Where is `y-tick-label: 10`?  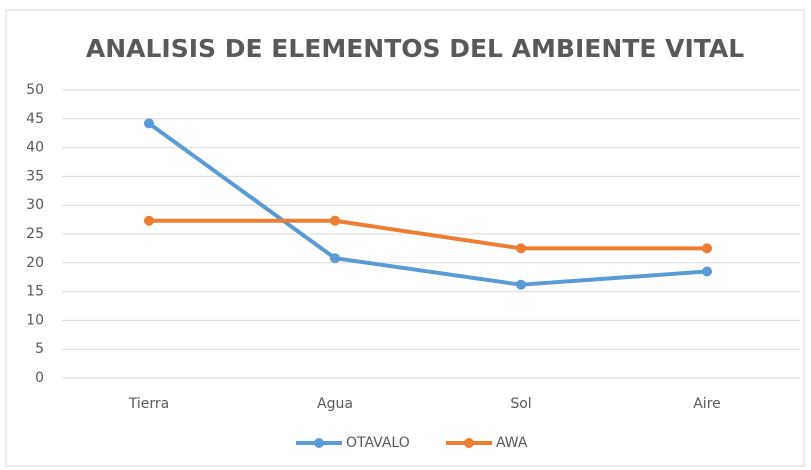
y-tick-label: 10 is located at coordinates (35, 320).